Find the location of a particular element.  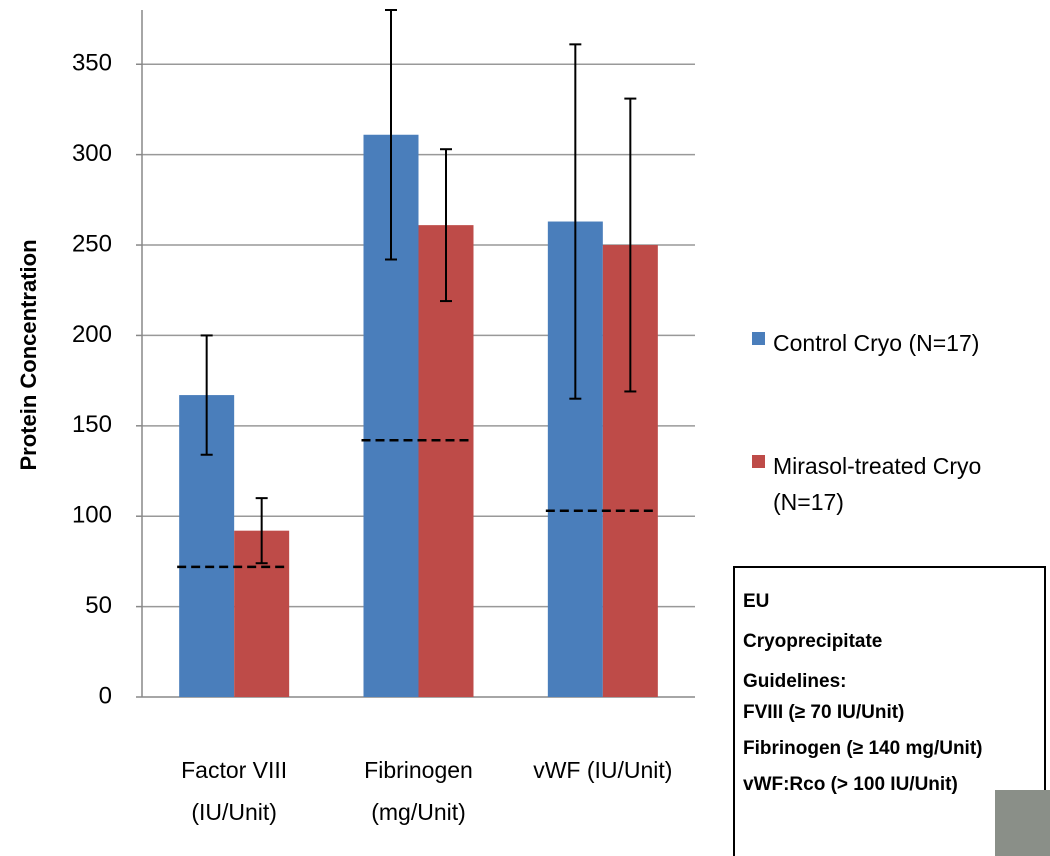

x-tick-label: Fibrinogen is located at coordinates (418, 770).